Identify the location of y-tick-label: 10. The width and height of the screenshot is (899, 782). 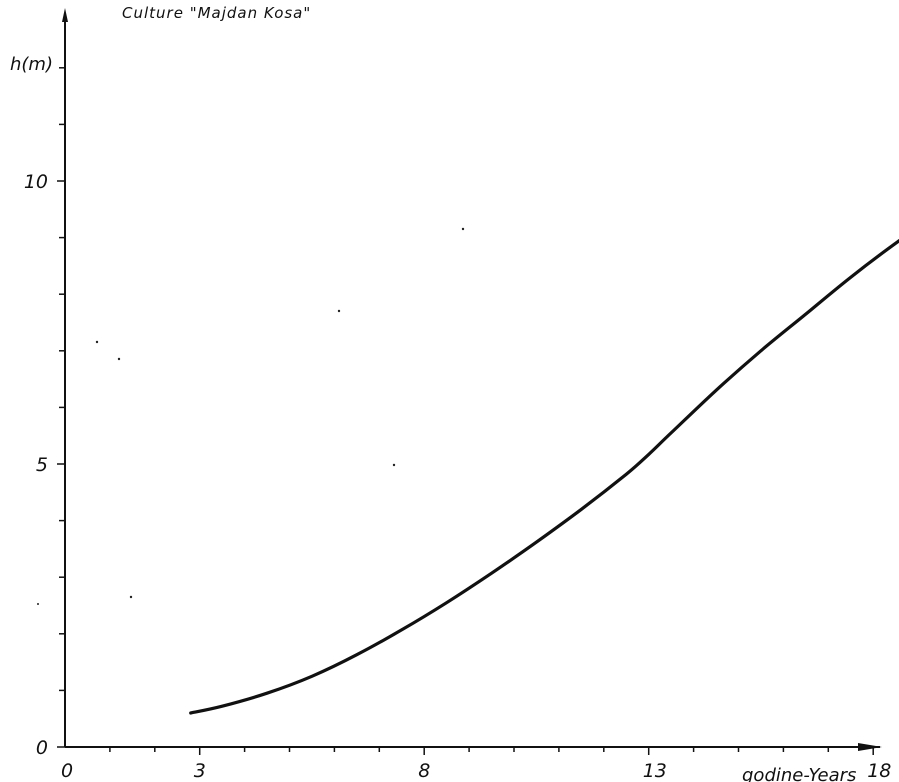
(36, 182).